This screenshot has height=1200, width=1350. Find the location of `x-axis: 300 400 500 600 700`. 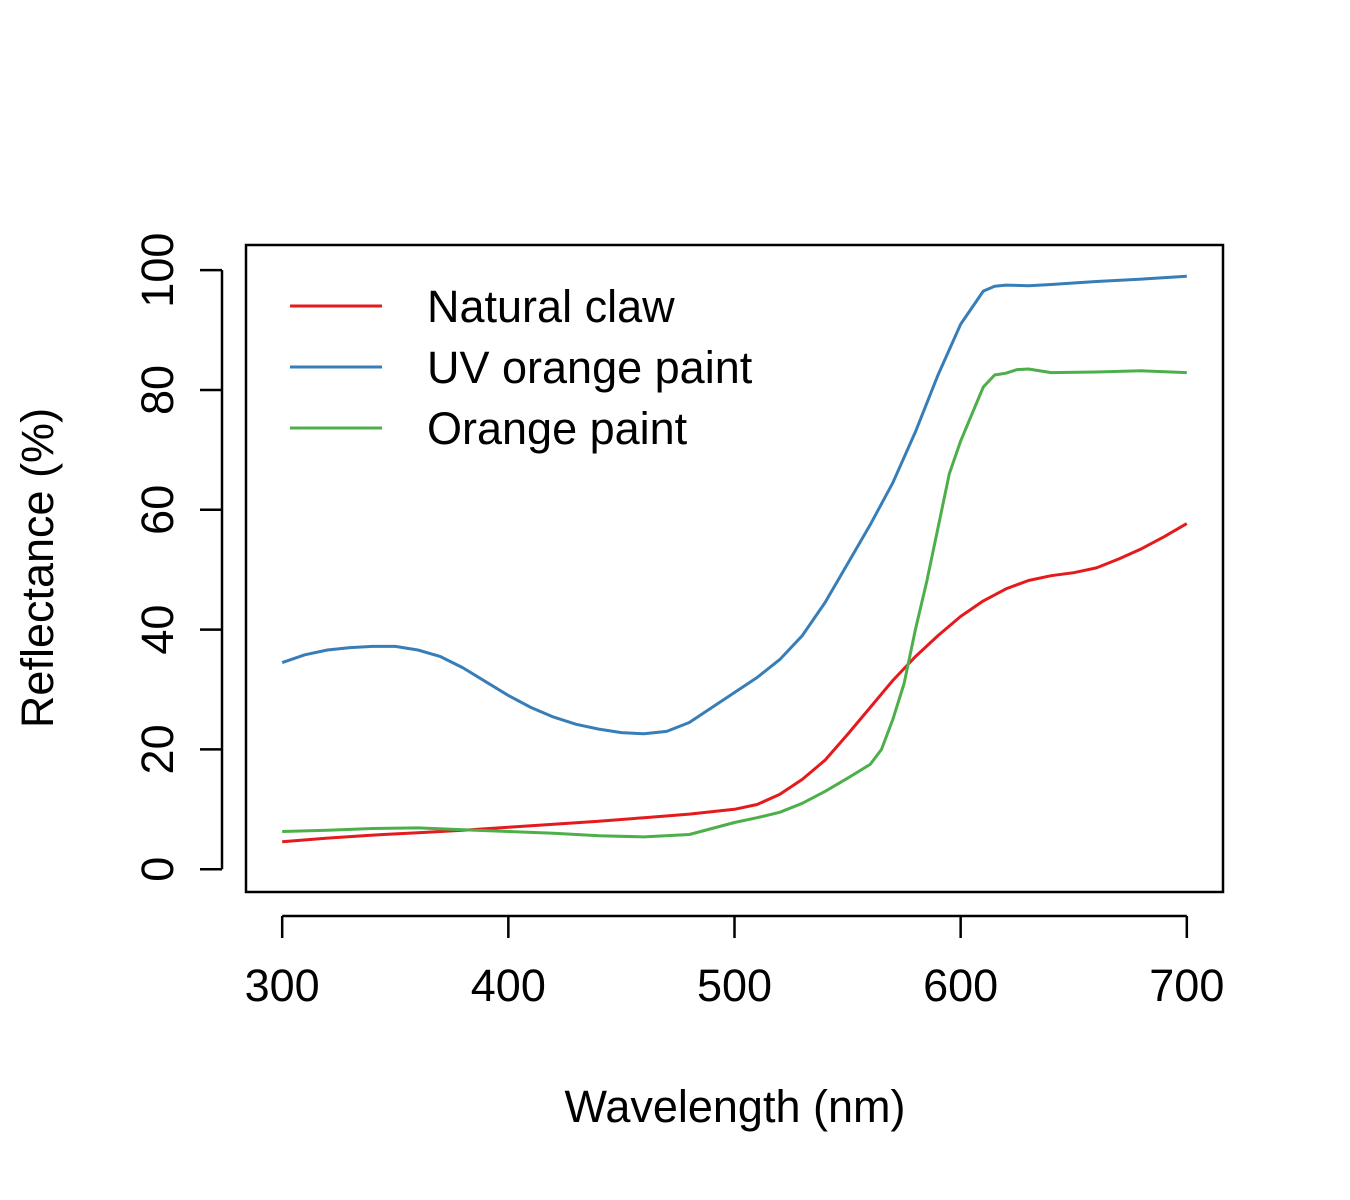

x-axis: 300 400 500 600 700 is located at coordinates (734, 962).